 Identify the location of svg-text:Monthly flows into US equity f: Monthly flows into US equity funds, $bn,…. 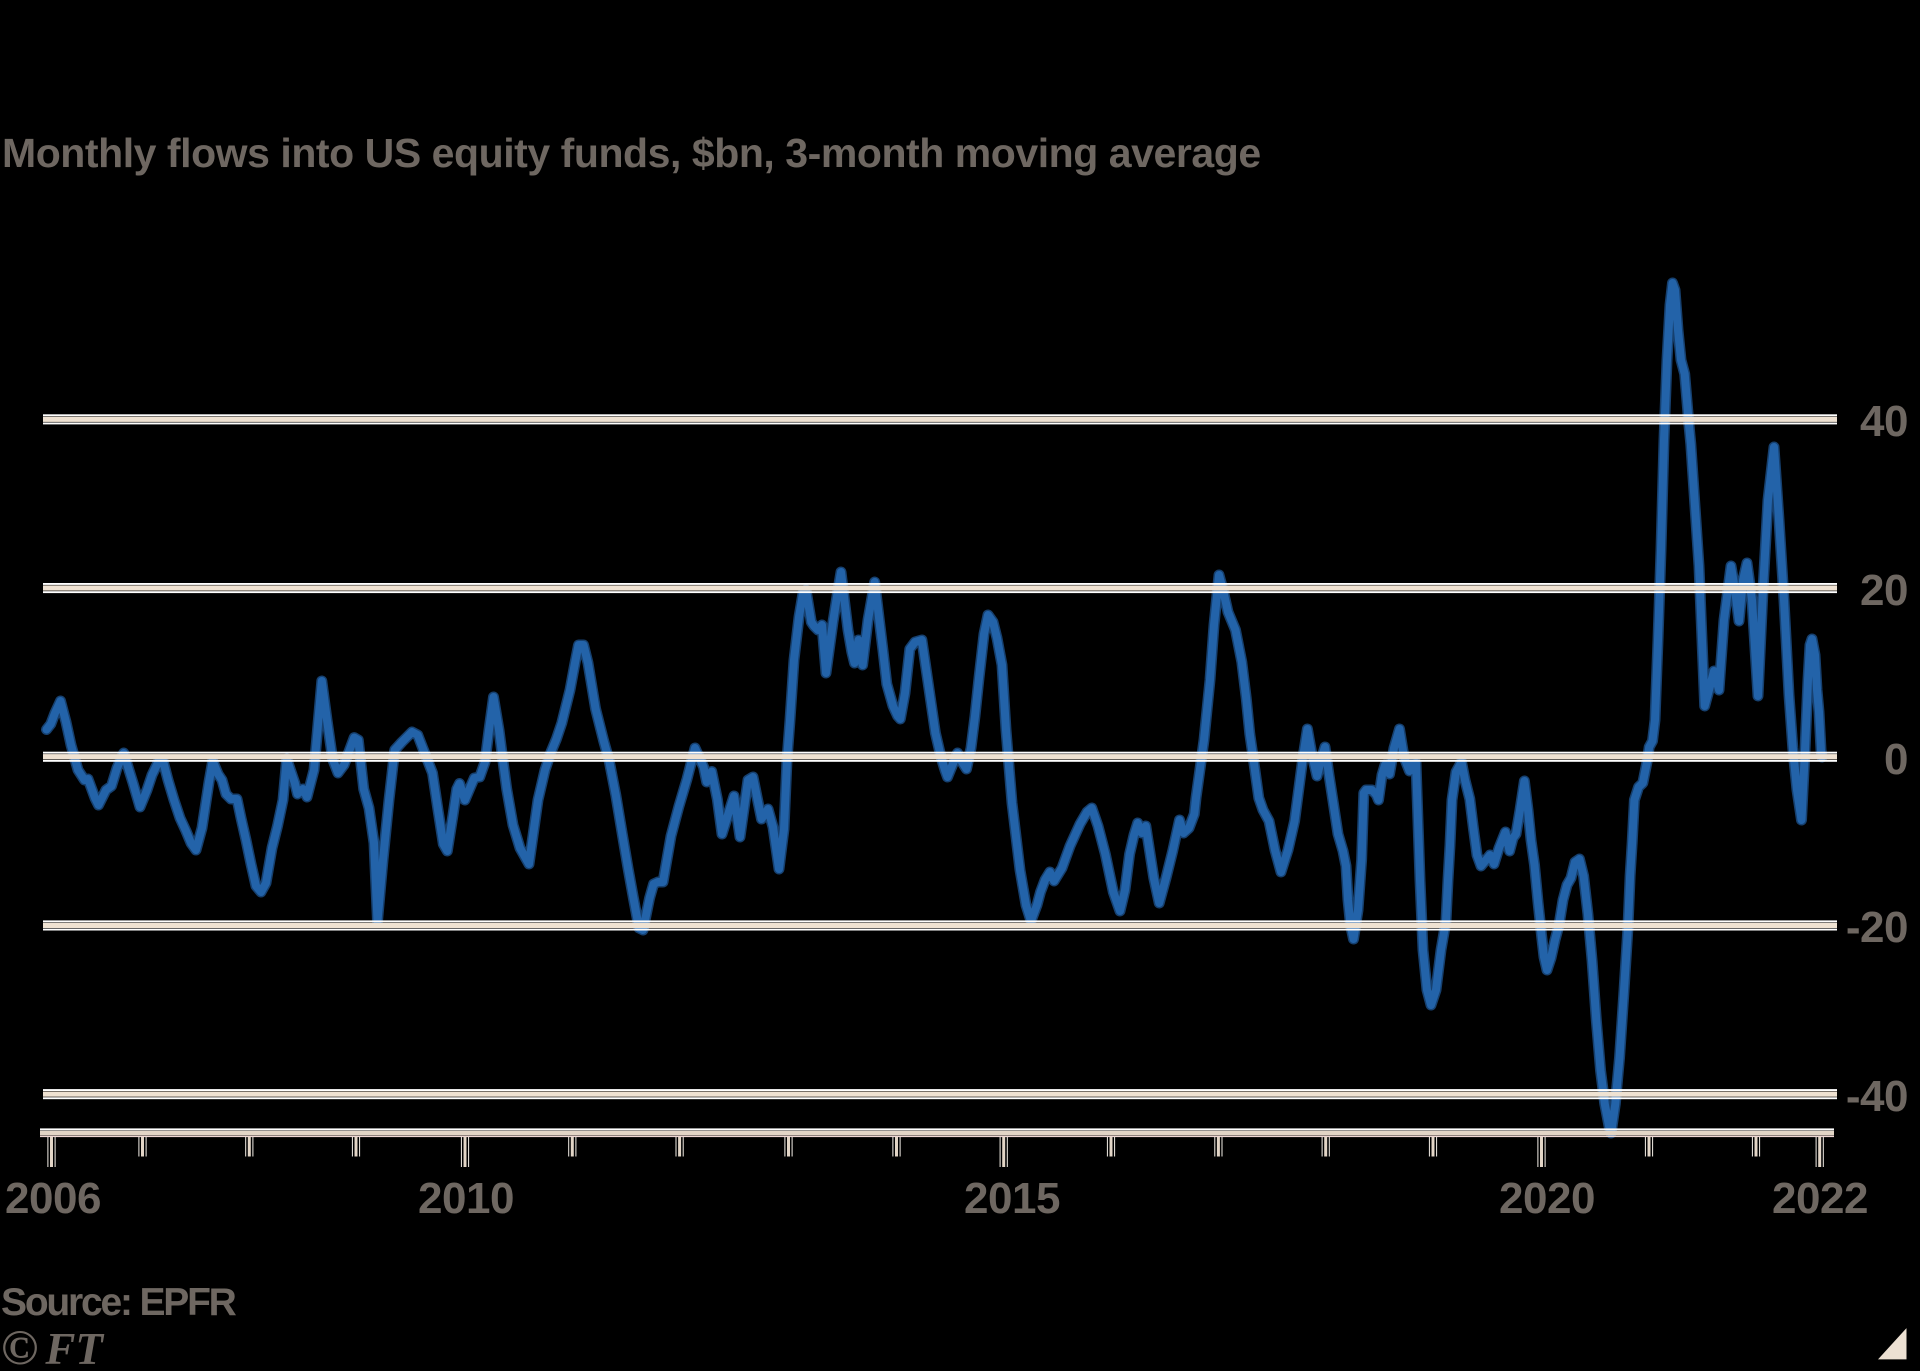
(631, 153).